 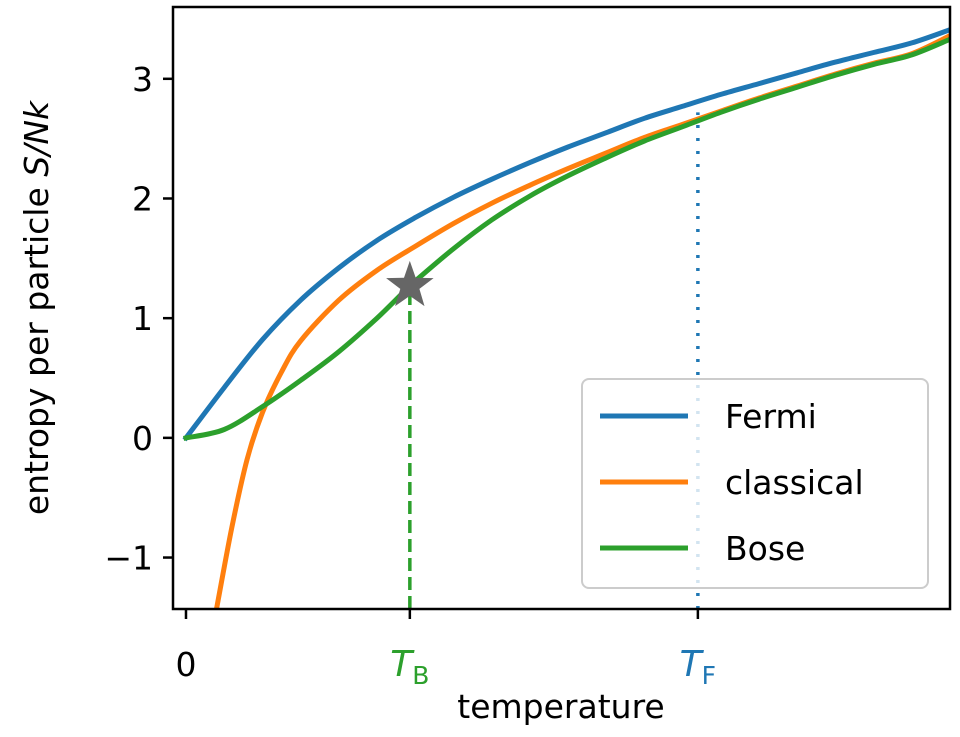 I want to click on legend-label-fermi: Fermi, so click(x=771, y=416).